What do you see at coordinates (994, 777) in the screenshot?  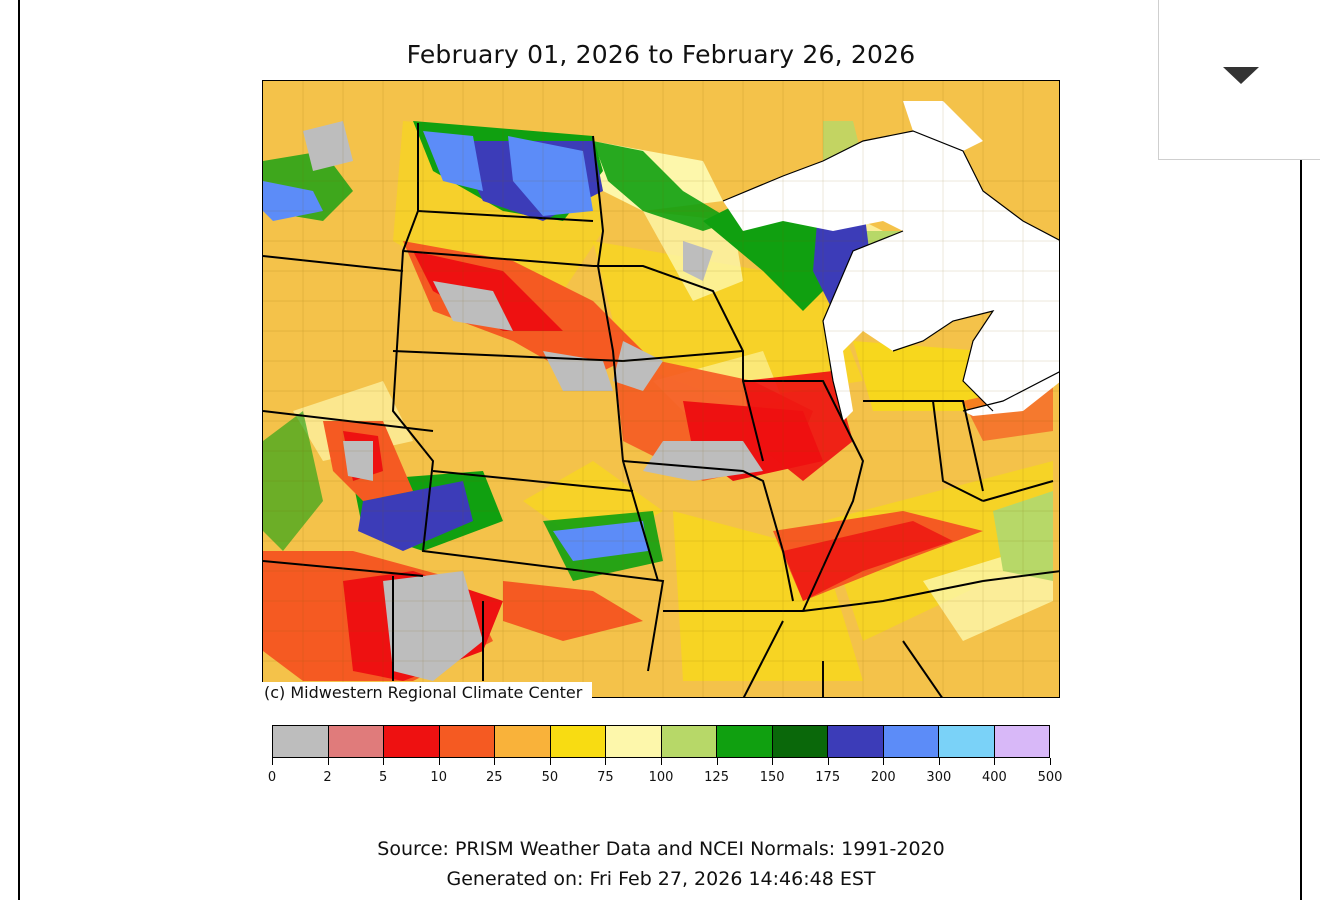 I see `colorbar-tick-label: 400` at bounding box center [994, 777].